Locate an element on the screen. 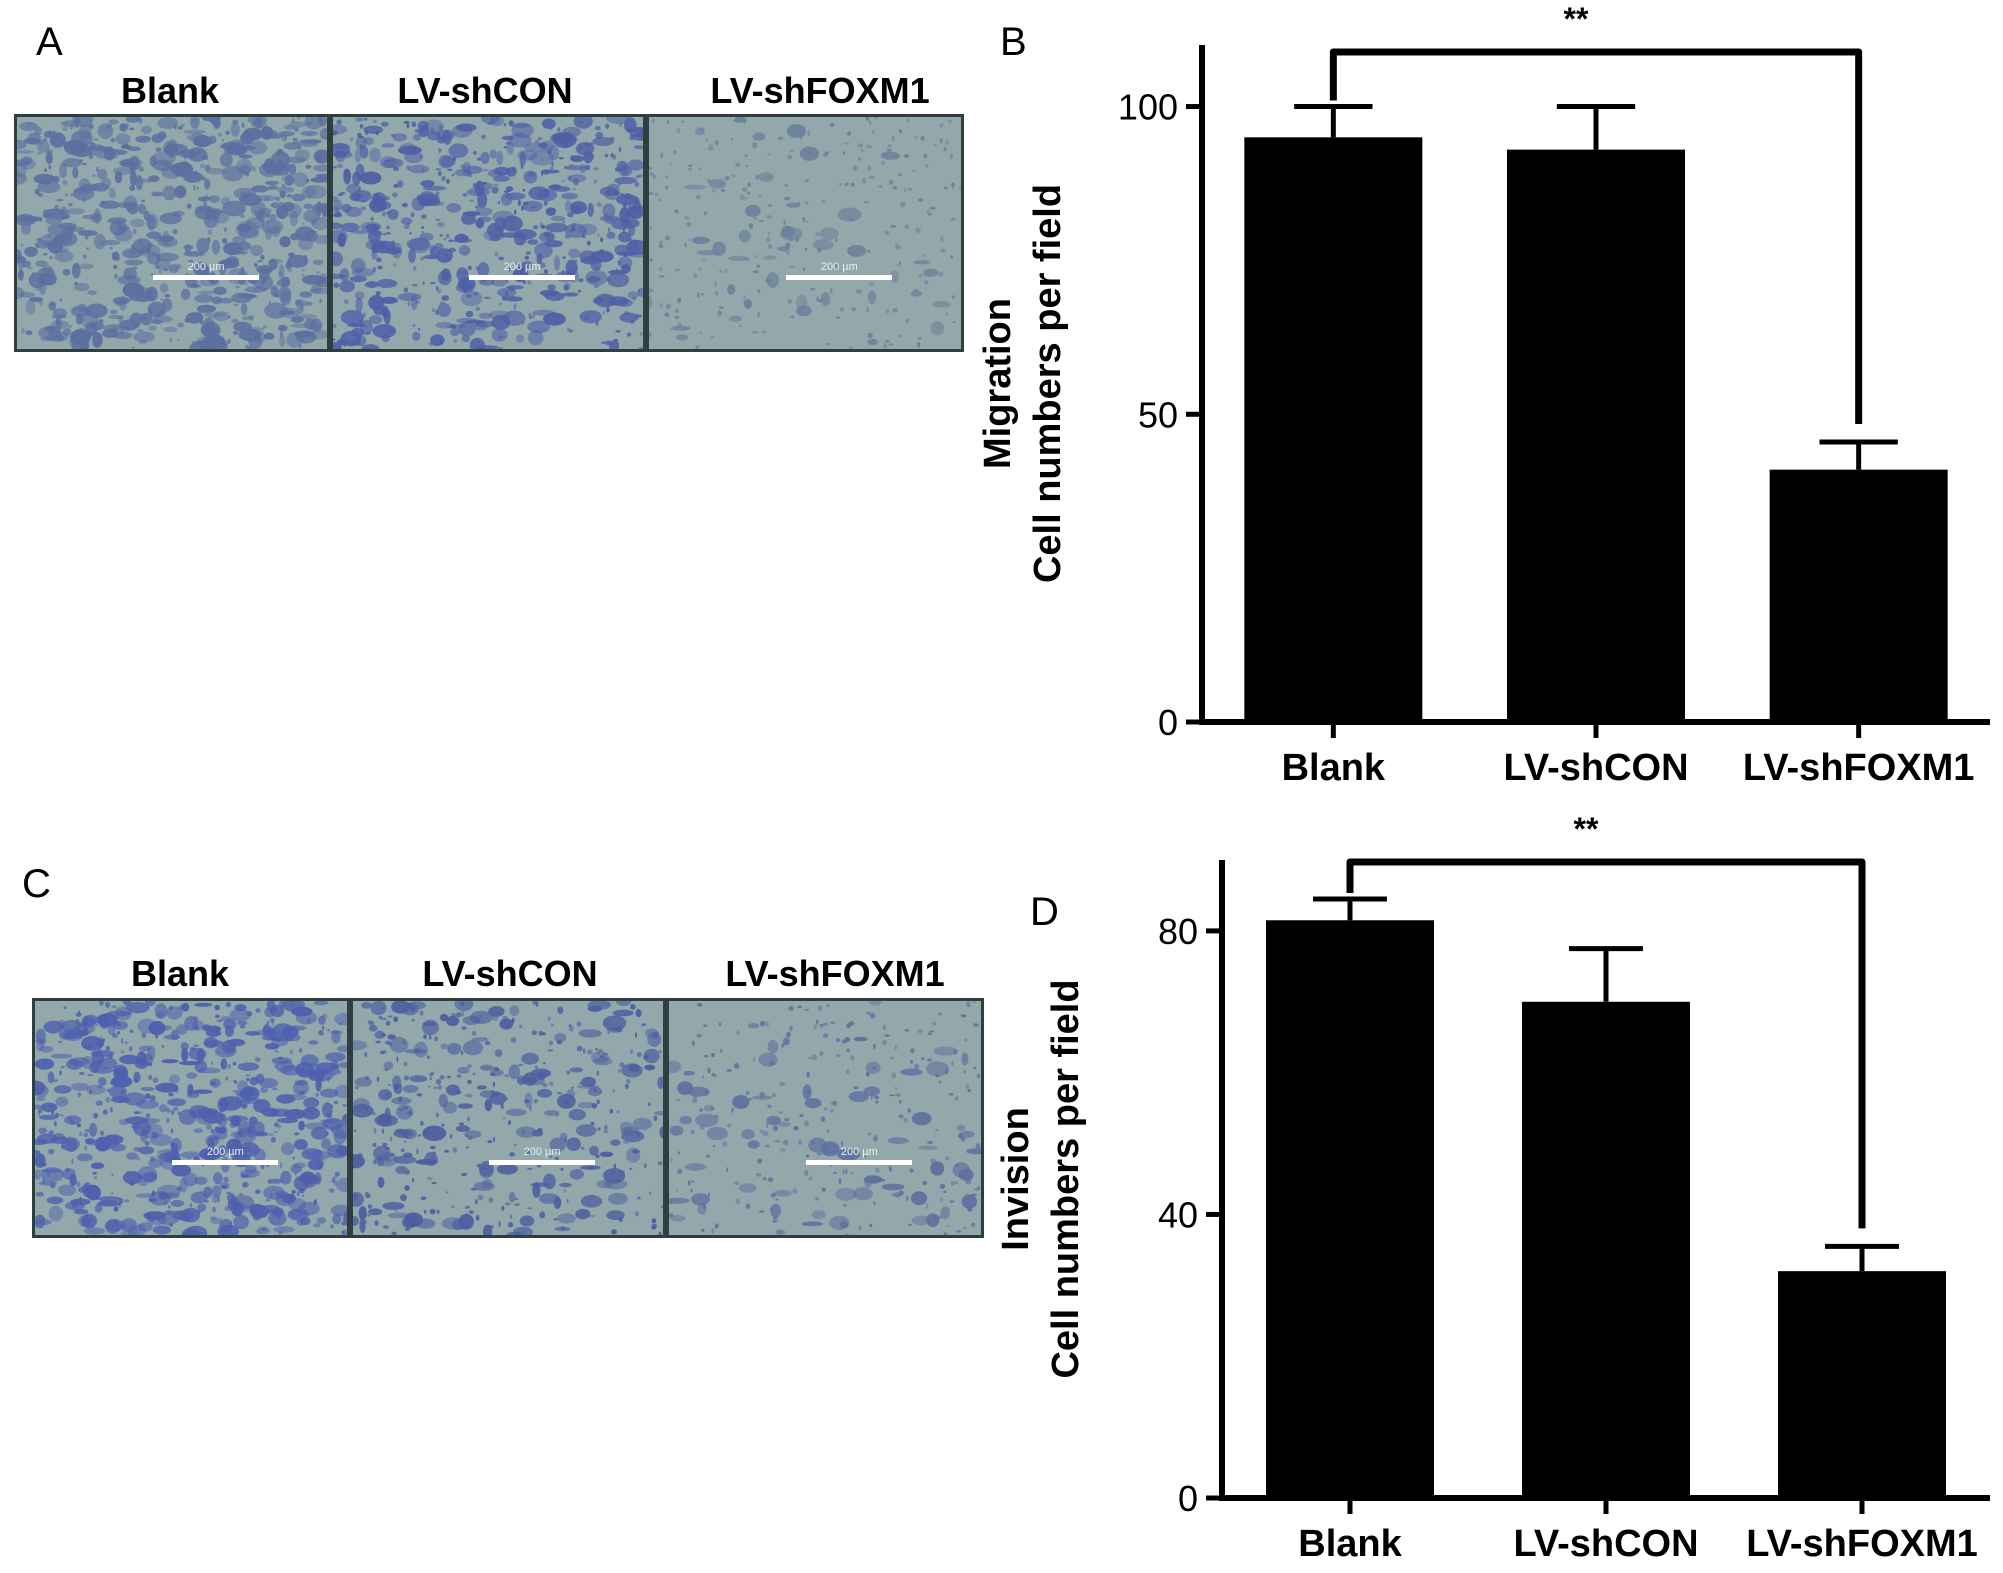  image-label-c-2: LV-shCON is located at coordinates (510, 973).